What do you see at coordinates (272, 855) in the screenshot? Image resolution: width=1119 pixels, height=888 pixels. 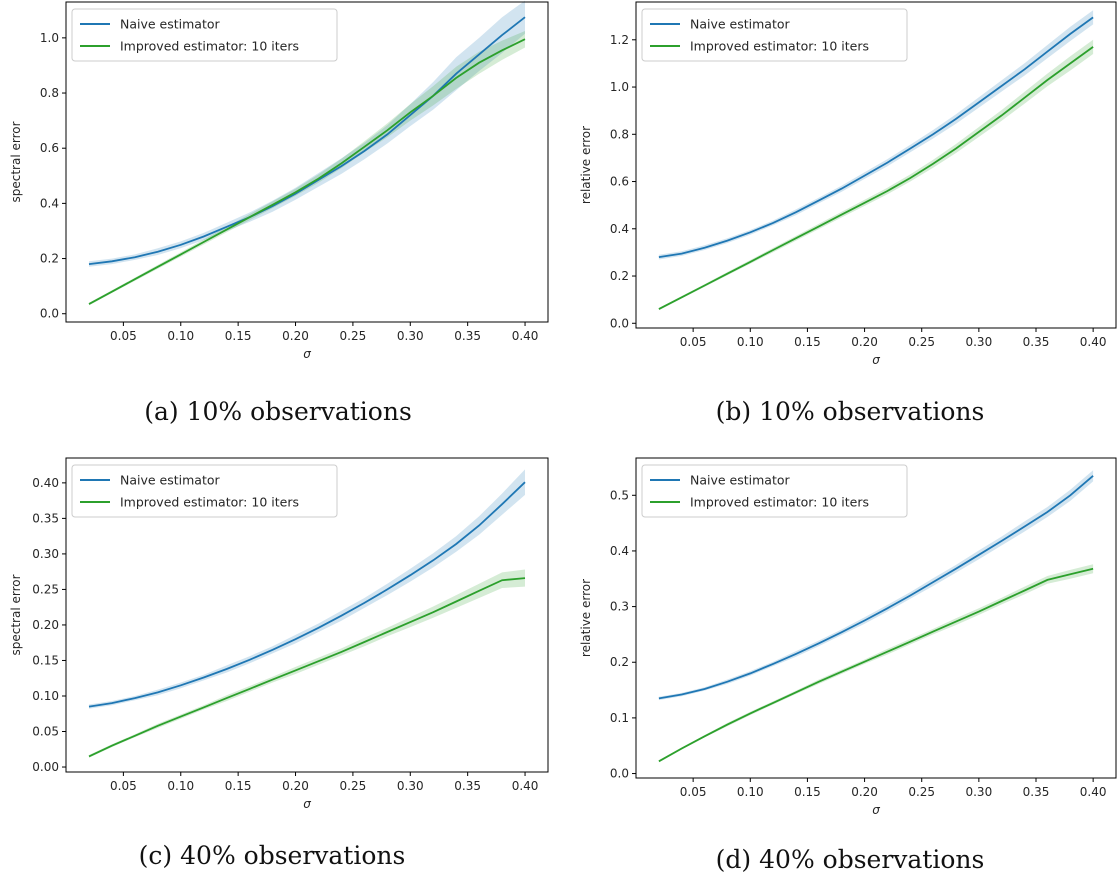 I see `subplot-caption: (c) 40% observations` at bounding box center [272, 855].